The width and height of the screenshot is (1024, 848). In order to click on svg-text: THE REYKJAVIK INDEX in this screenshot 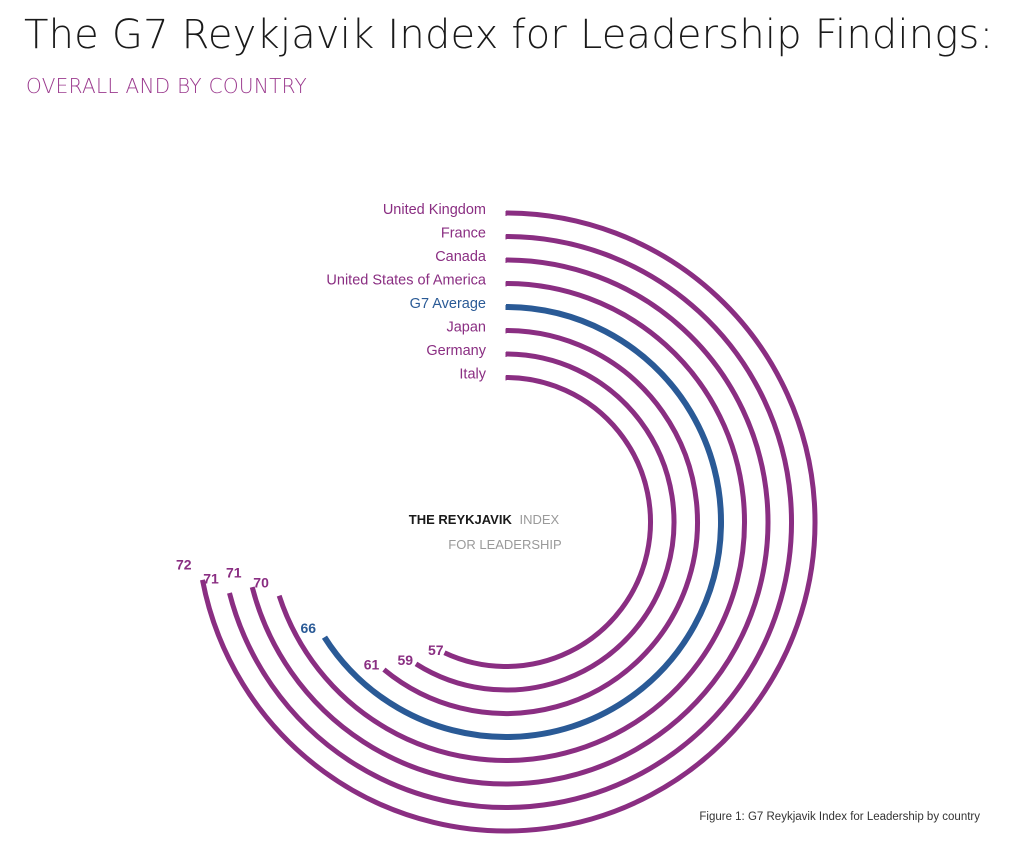, I will do `click(484, 519)`.